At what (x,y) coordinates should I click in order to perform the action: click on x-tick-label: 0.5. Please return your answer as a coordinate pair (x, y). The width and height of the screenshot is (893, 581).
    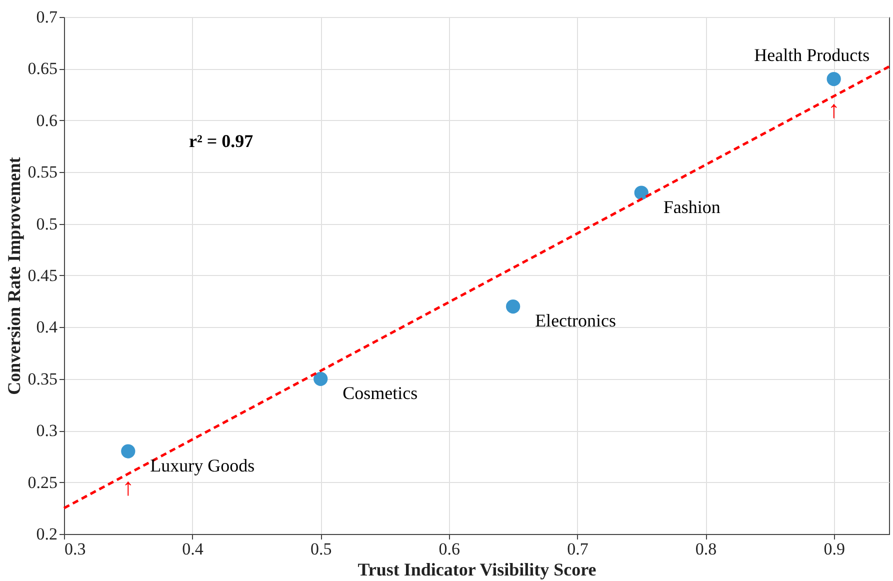
    Looking at the image, I should click on (321, 549).